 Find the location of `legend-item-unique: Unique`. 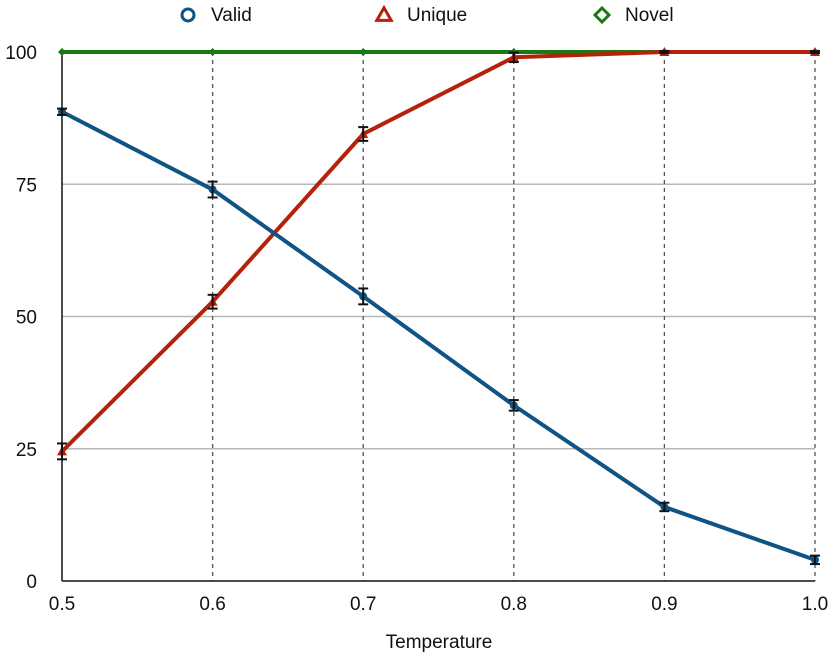

legend-item-unique: Unique is located at coordinates (420, 15).